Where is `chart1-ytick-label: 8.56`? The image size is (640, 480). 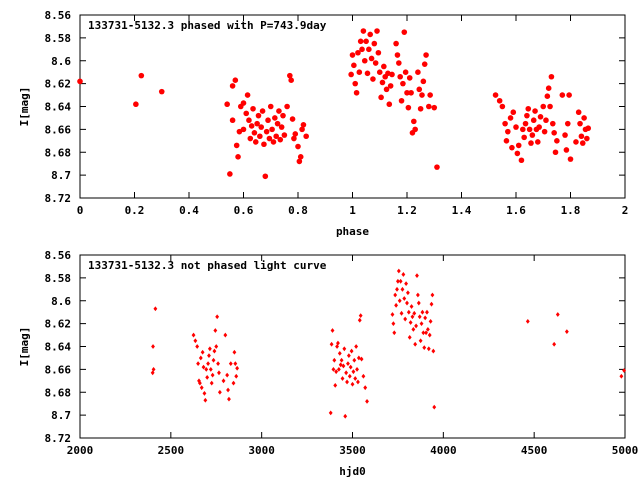 chart1-ytick-label: 8.56 is located at coordinates (58, 255).